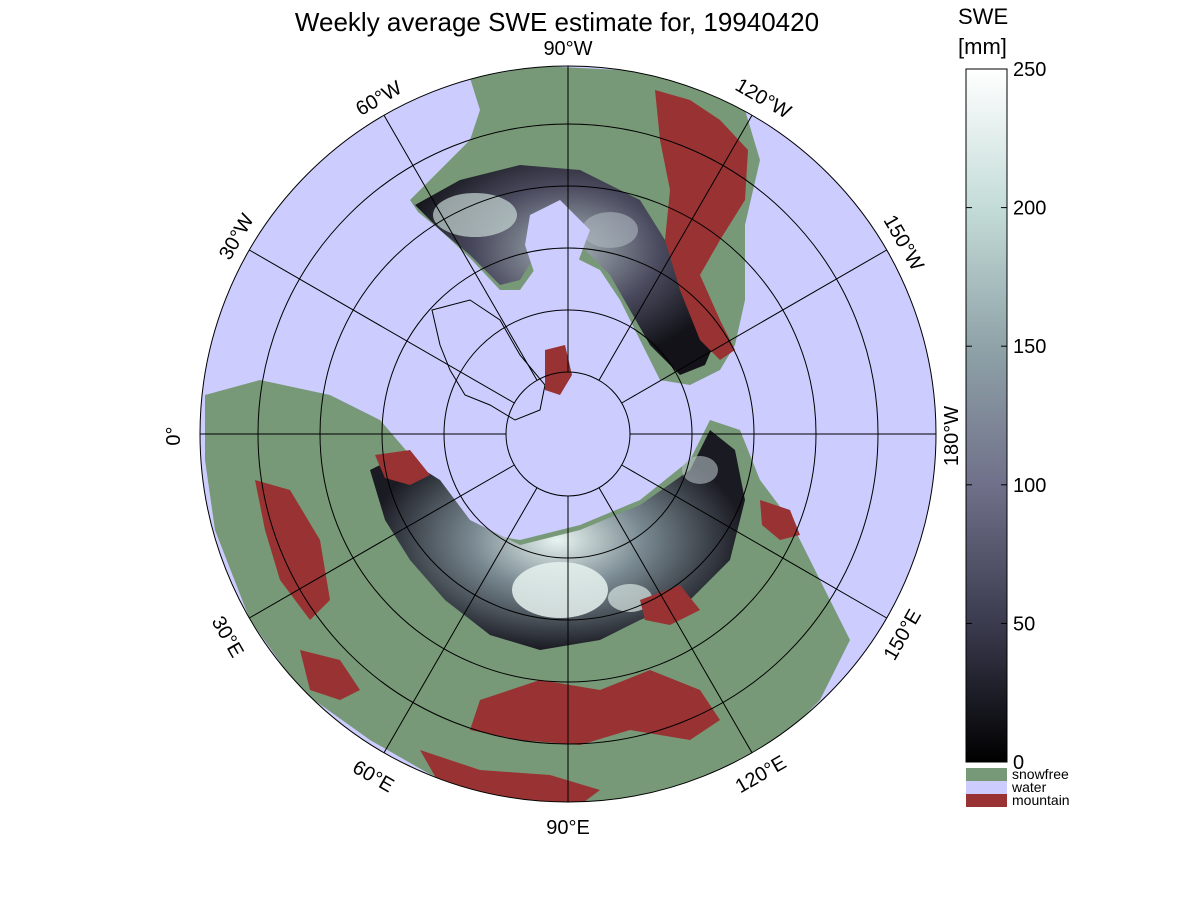 The image size is (1201, 901). What do you see at coordinates (780, 520) in the screenshot?
I see `mountain-kamchatka` at bounding box center [780, 520].